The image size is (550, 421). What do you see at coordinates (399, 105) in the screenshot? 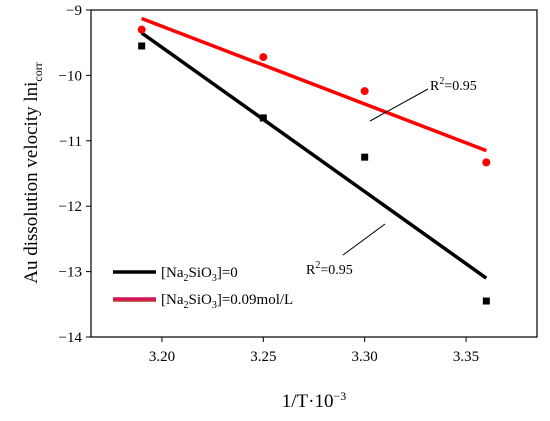
I see `r2-pointer-red` at bounding box center [399, 105].